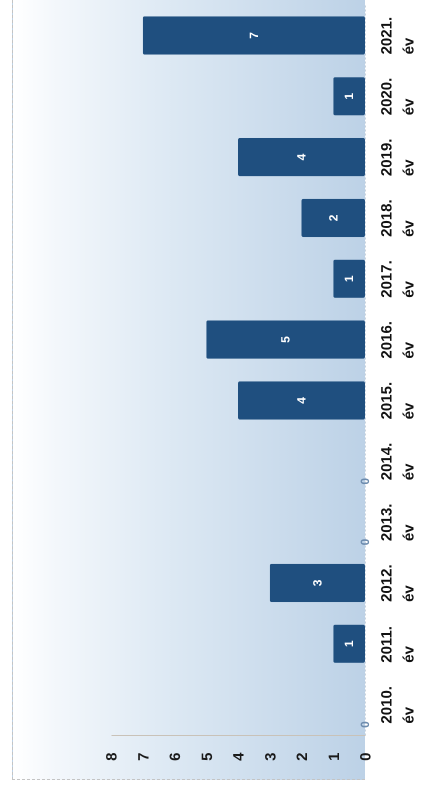 The height and width of the screenshot is (787, 422). I want to click on y-tick-label: 2020. év, so click(398, 97).